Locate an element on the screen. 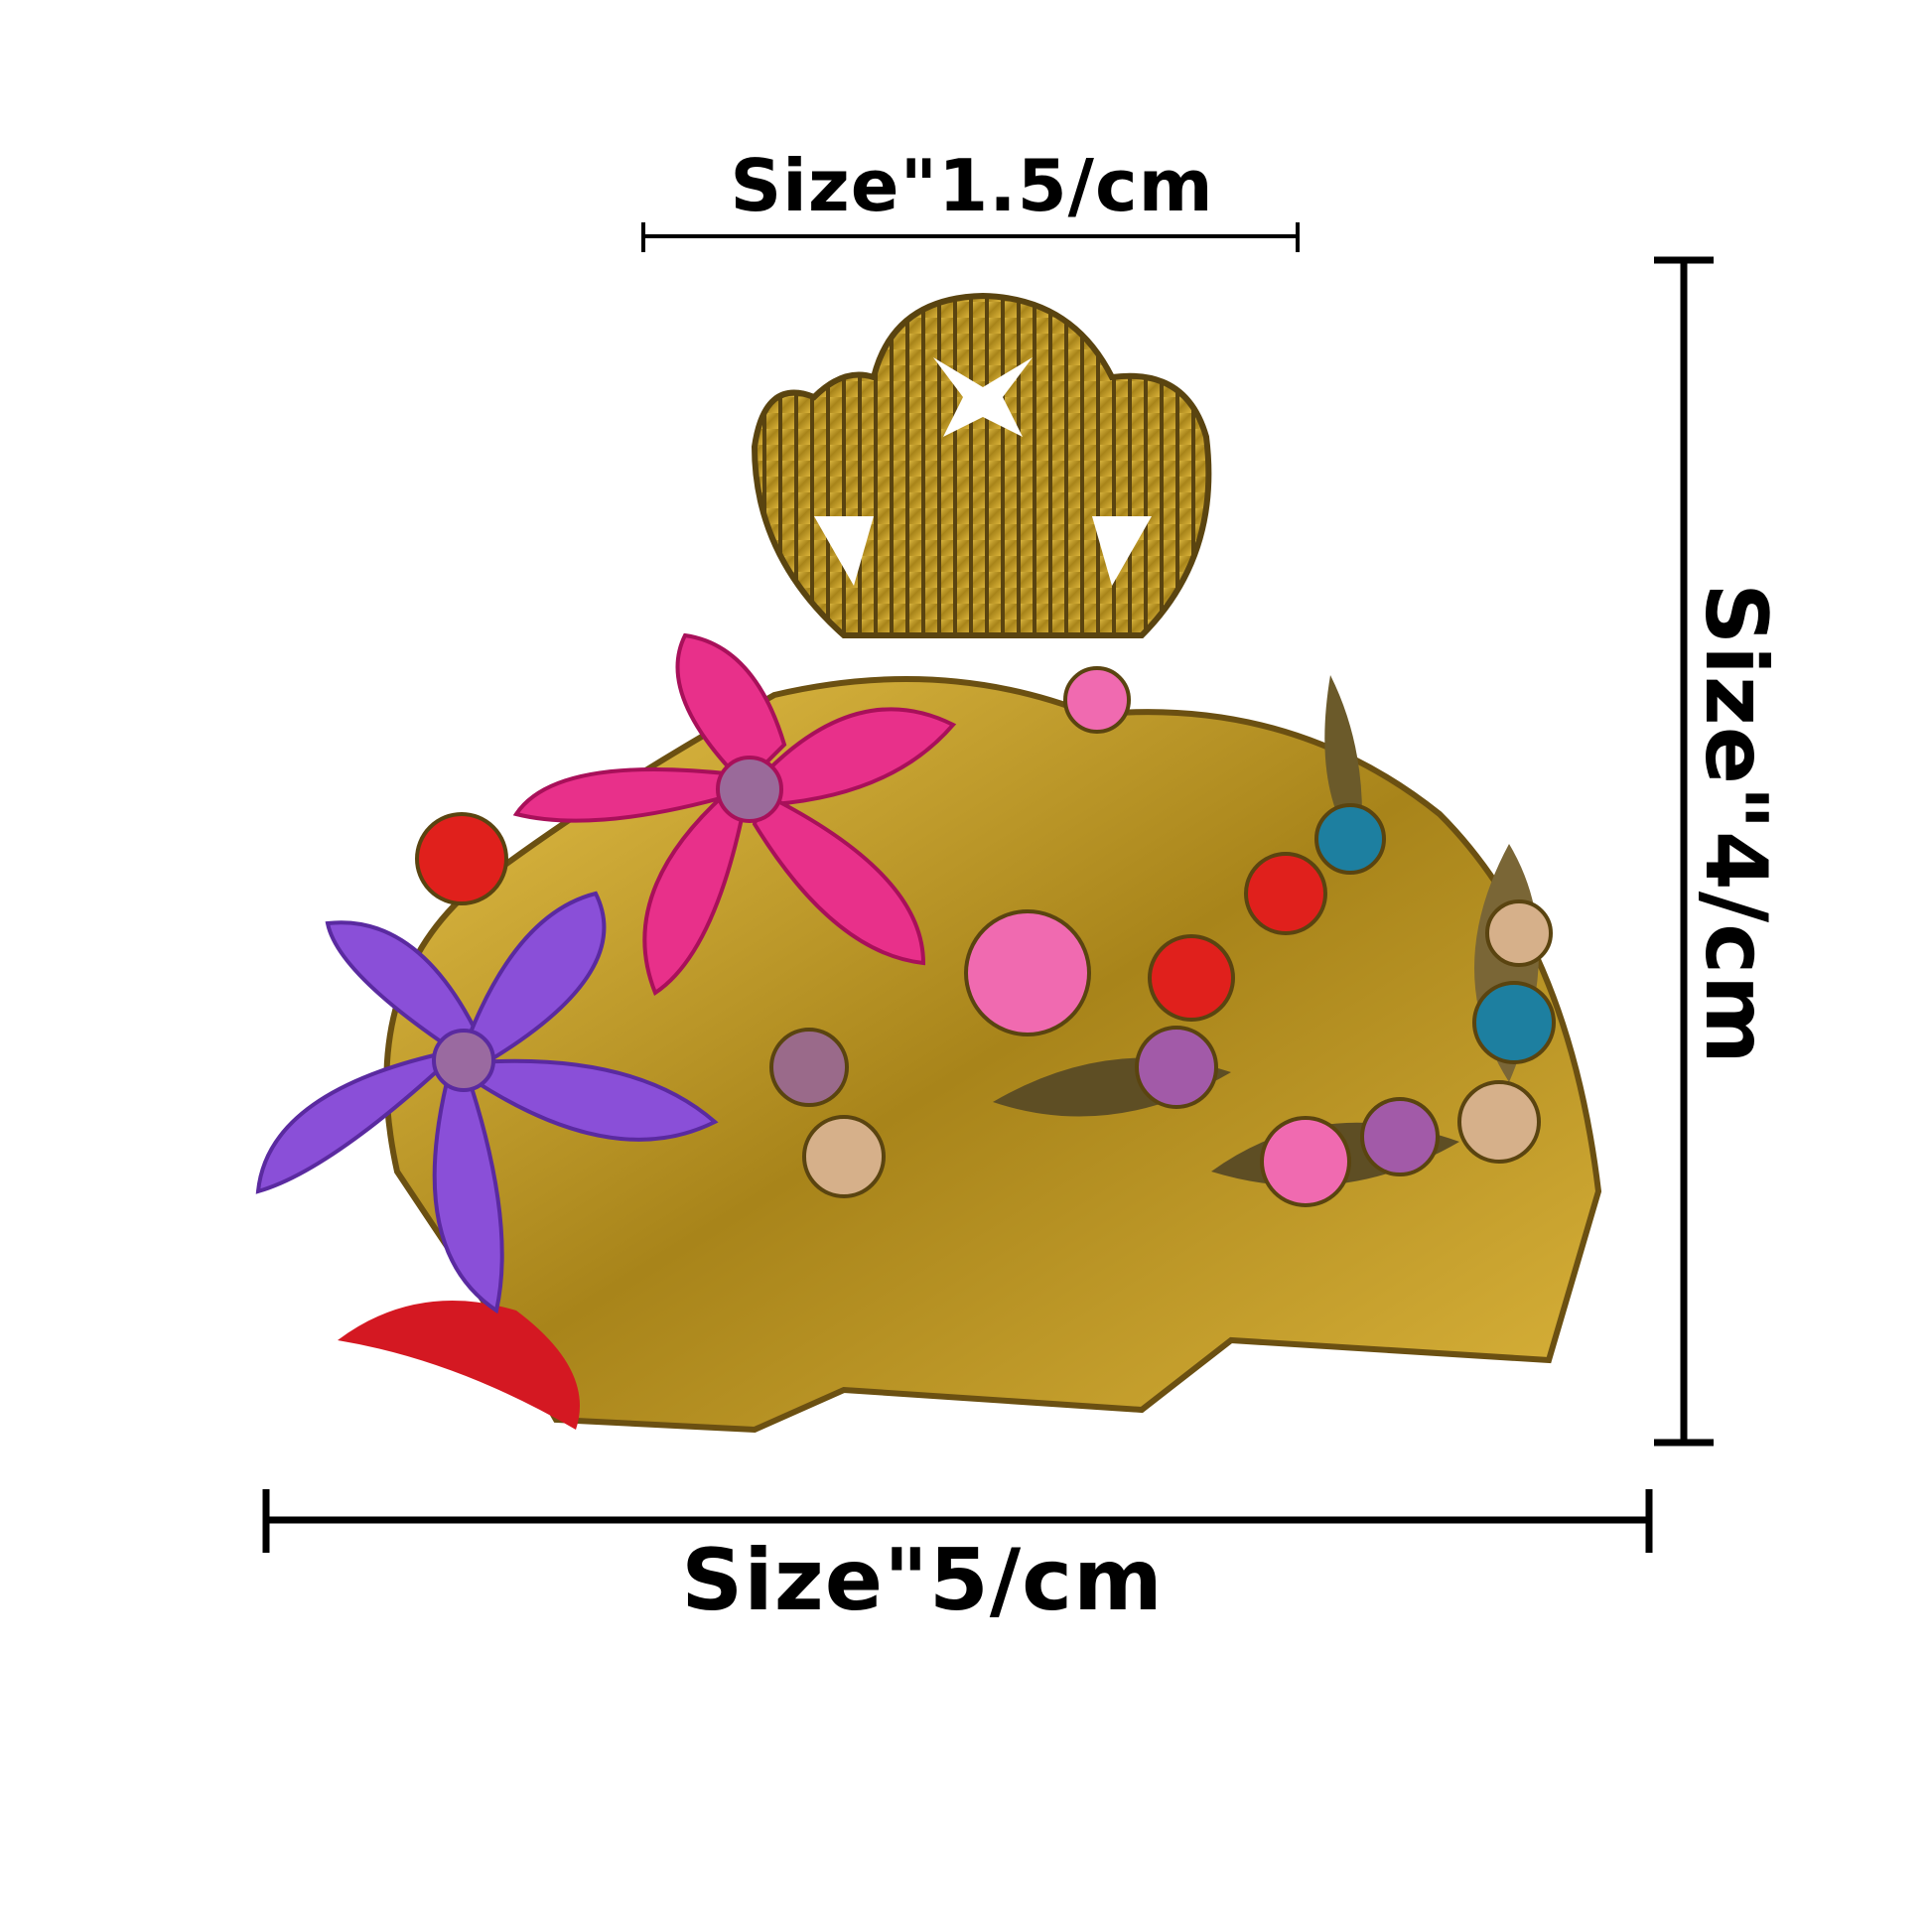 This screenshot has width=1932, height=1932. height-label: Size"4/cm is located at coordinates (1735, 824).